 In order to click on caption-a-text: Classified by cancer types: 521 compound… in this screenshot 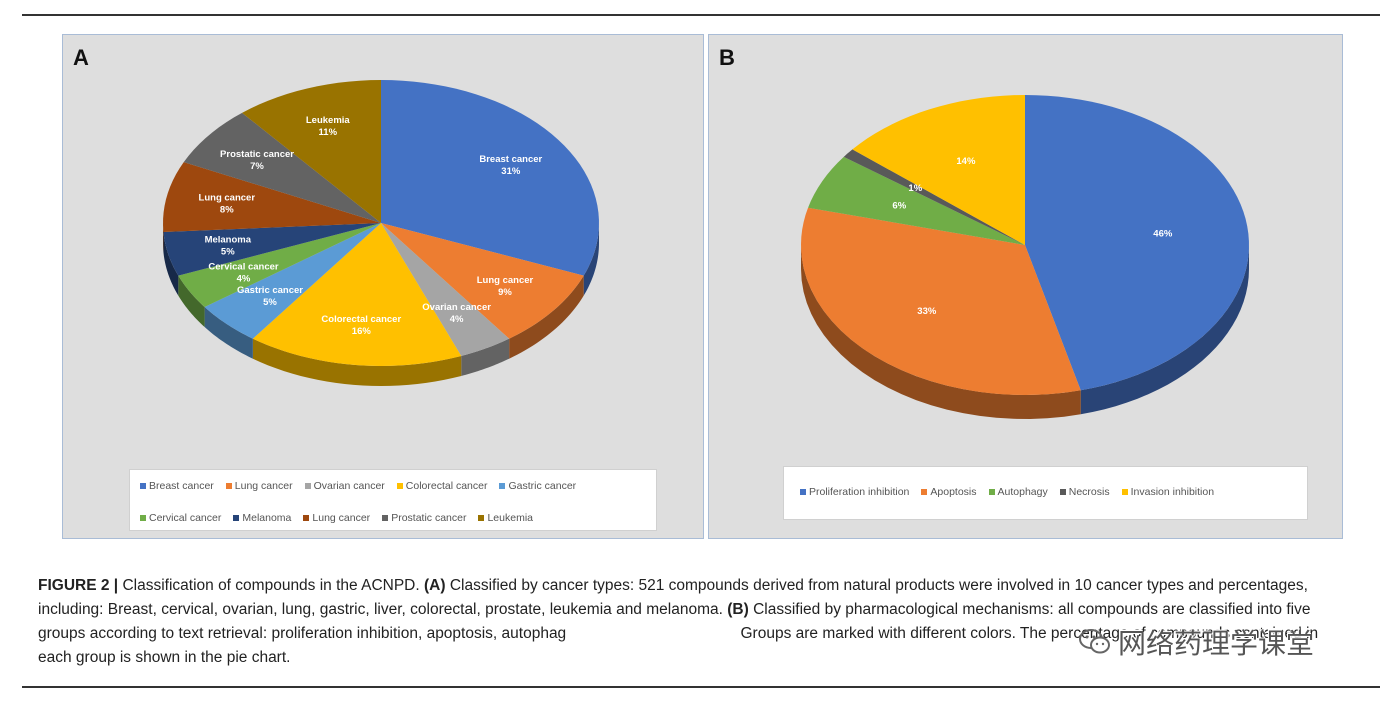, I will do `click(673, 597)`.